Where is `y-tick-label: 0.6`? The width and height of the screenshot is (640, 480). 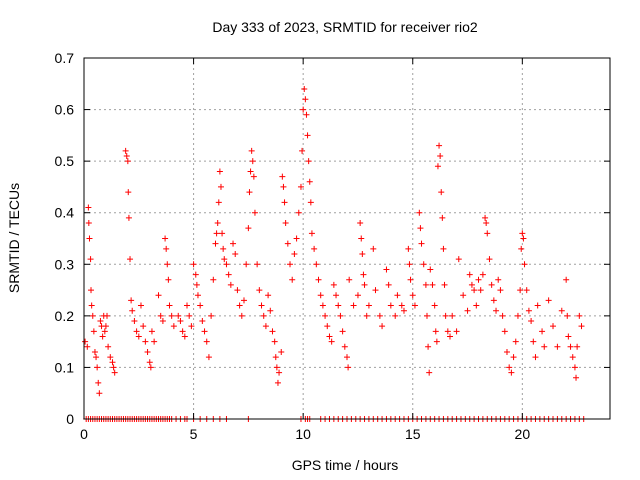
y-tick-label: 0.6 is located at coordinates (65, 110).